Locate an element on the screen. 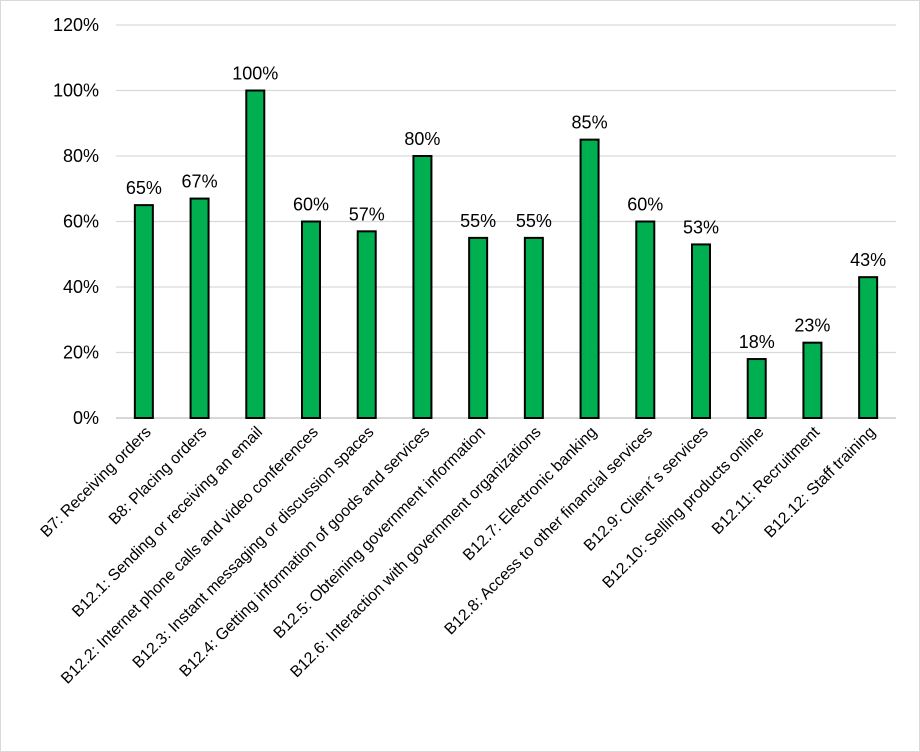 The image size is (920, 752). data-label: 85% is located at coordinates (590, 123).